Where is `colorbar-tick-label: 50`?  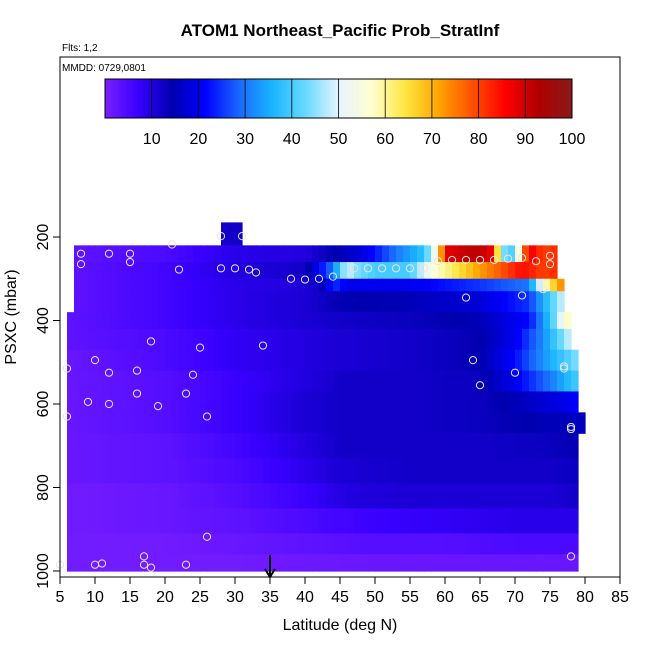 colorbar-tick-label: 50 is located at coordinates (339, 139).